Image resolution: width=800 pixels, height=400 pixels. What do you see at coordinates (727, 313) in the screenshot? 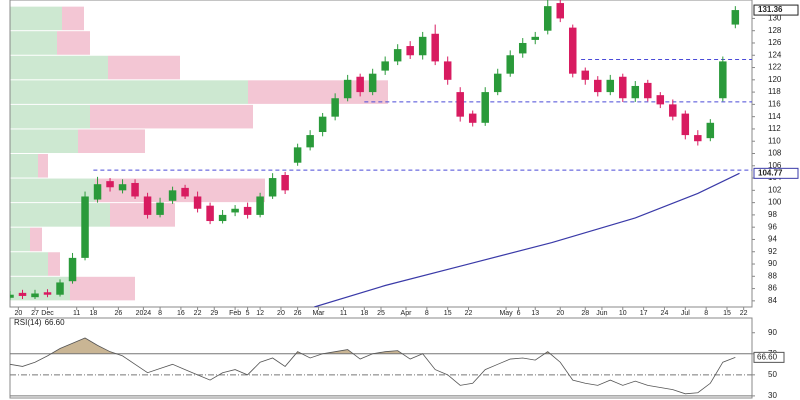
I see `x-tick-label: 15` at bounding box center [727, 313].